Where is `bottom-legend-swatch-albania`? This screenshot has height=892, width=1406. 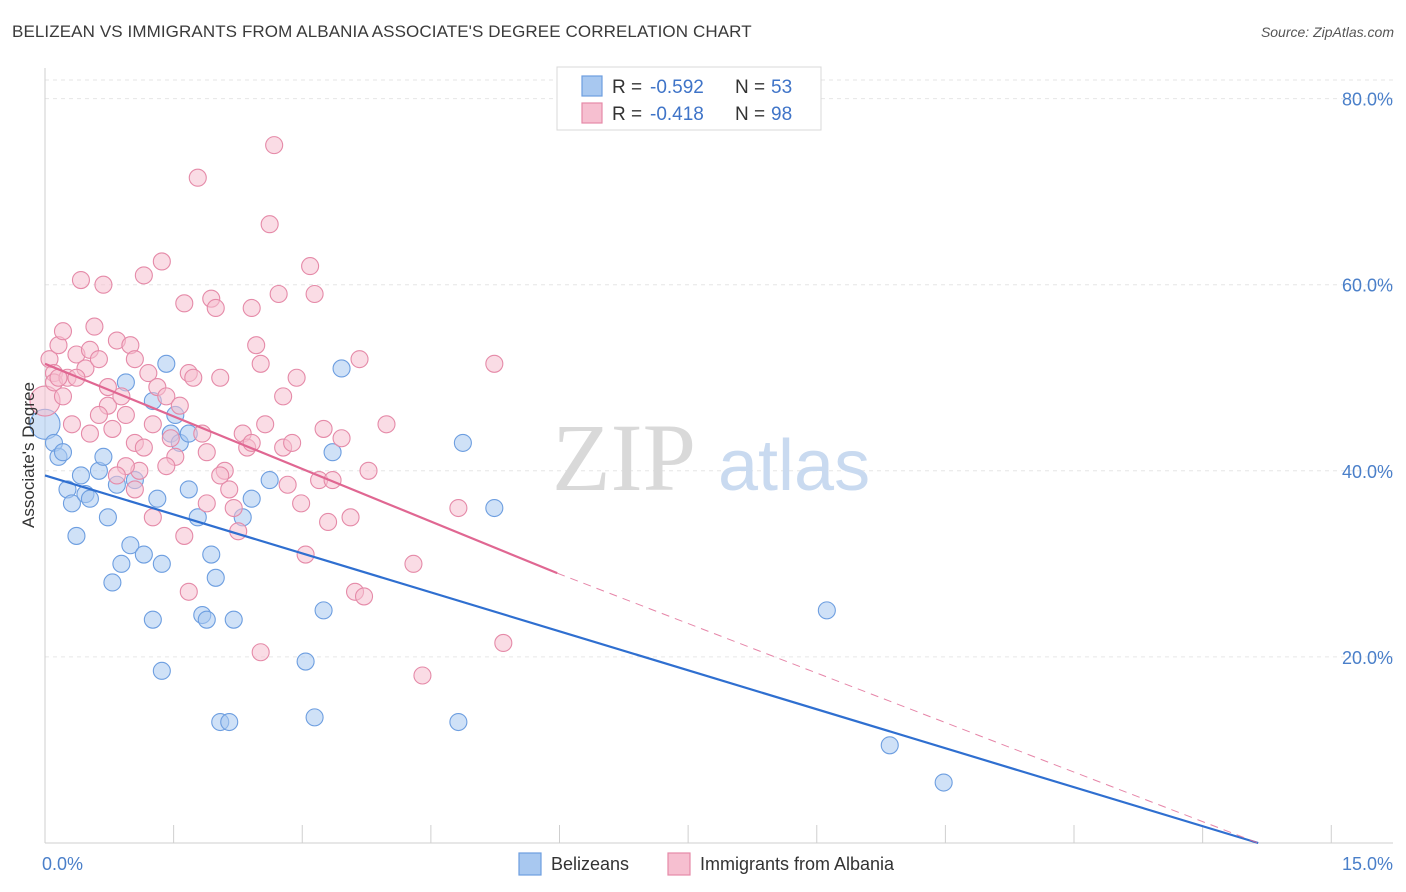 bottom-legend-swatch-albania is located at coordinates (679, 864).